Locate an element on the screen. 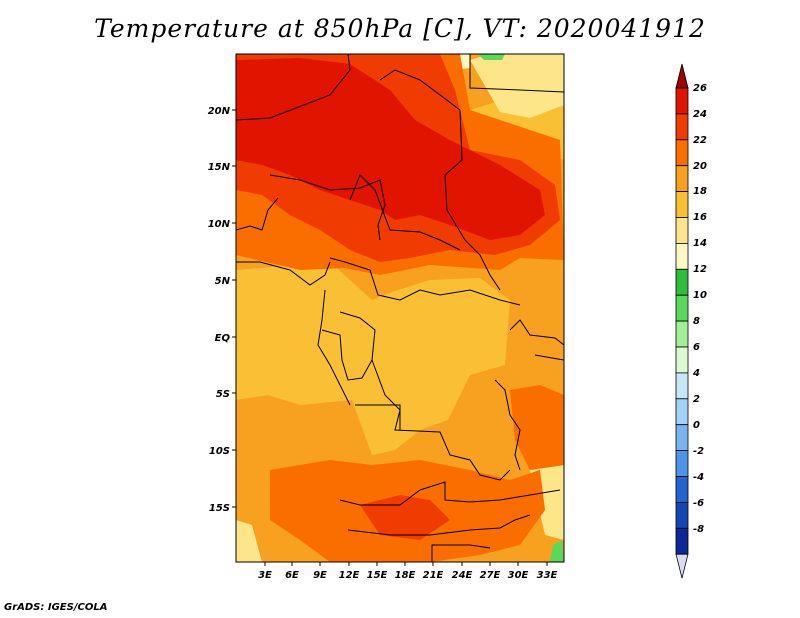 The height and width of the screenshot is (618, 800). colorbar is located at coordinates (682, 321).